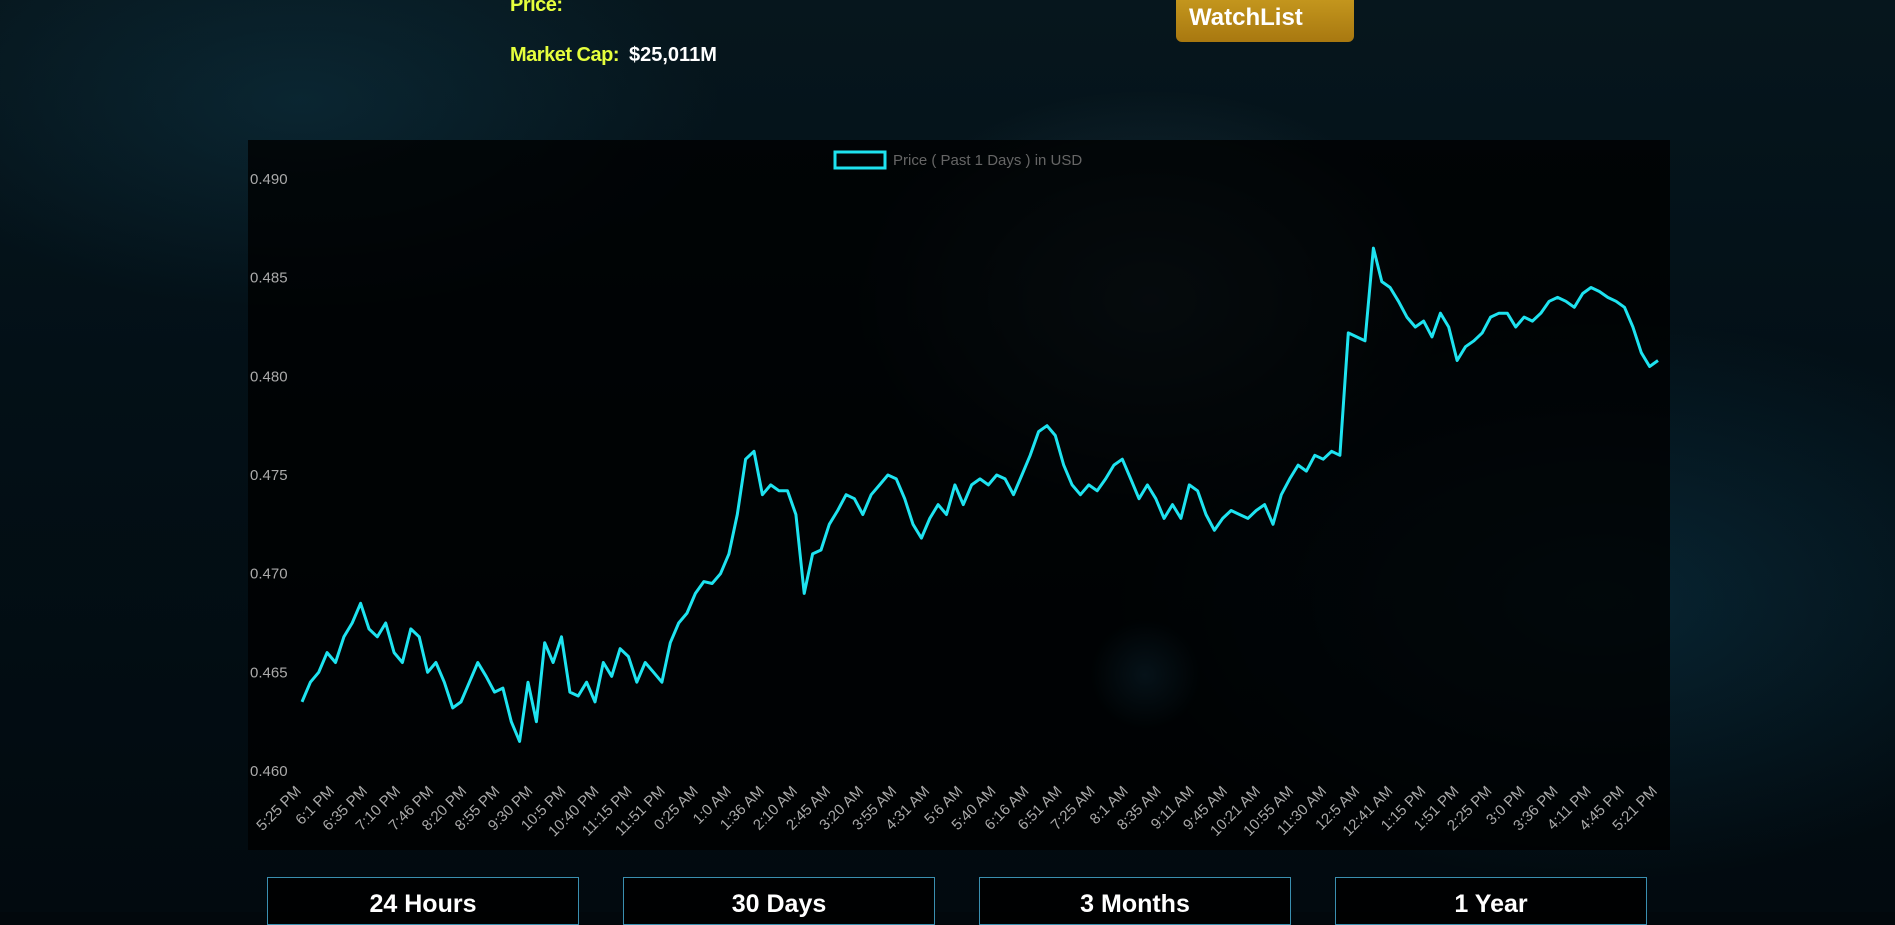 The width and height of the screenshot is (1895, 925). I want to click on y-tick-label: 0.465, so click(269, 672).